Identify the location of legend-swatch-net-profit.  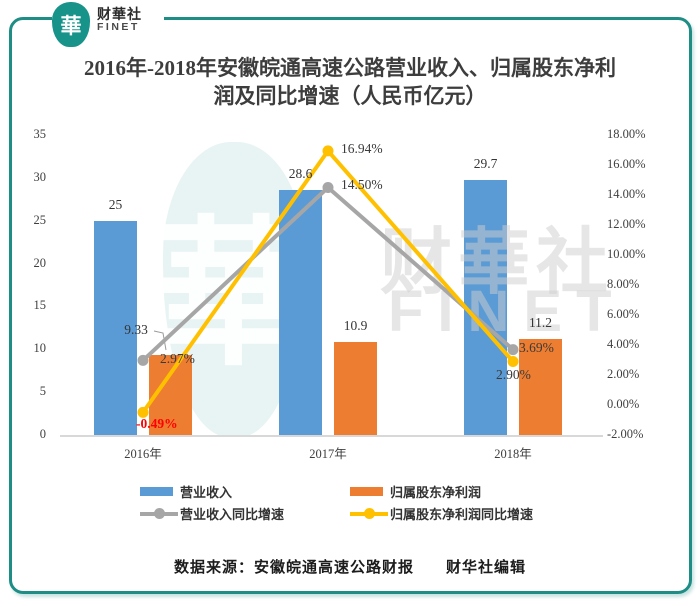
(366, 491).